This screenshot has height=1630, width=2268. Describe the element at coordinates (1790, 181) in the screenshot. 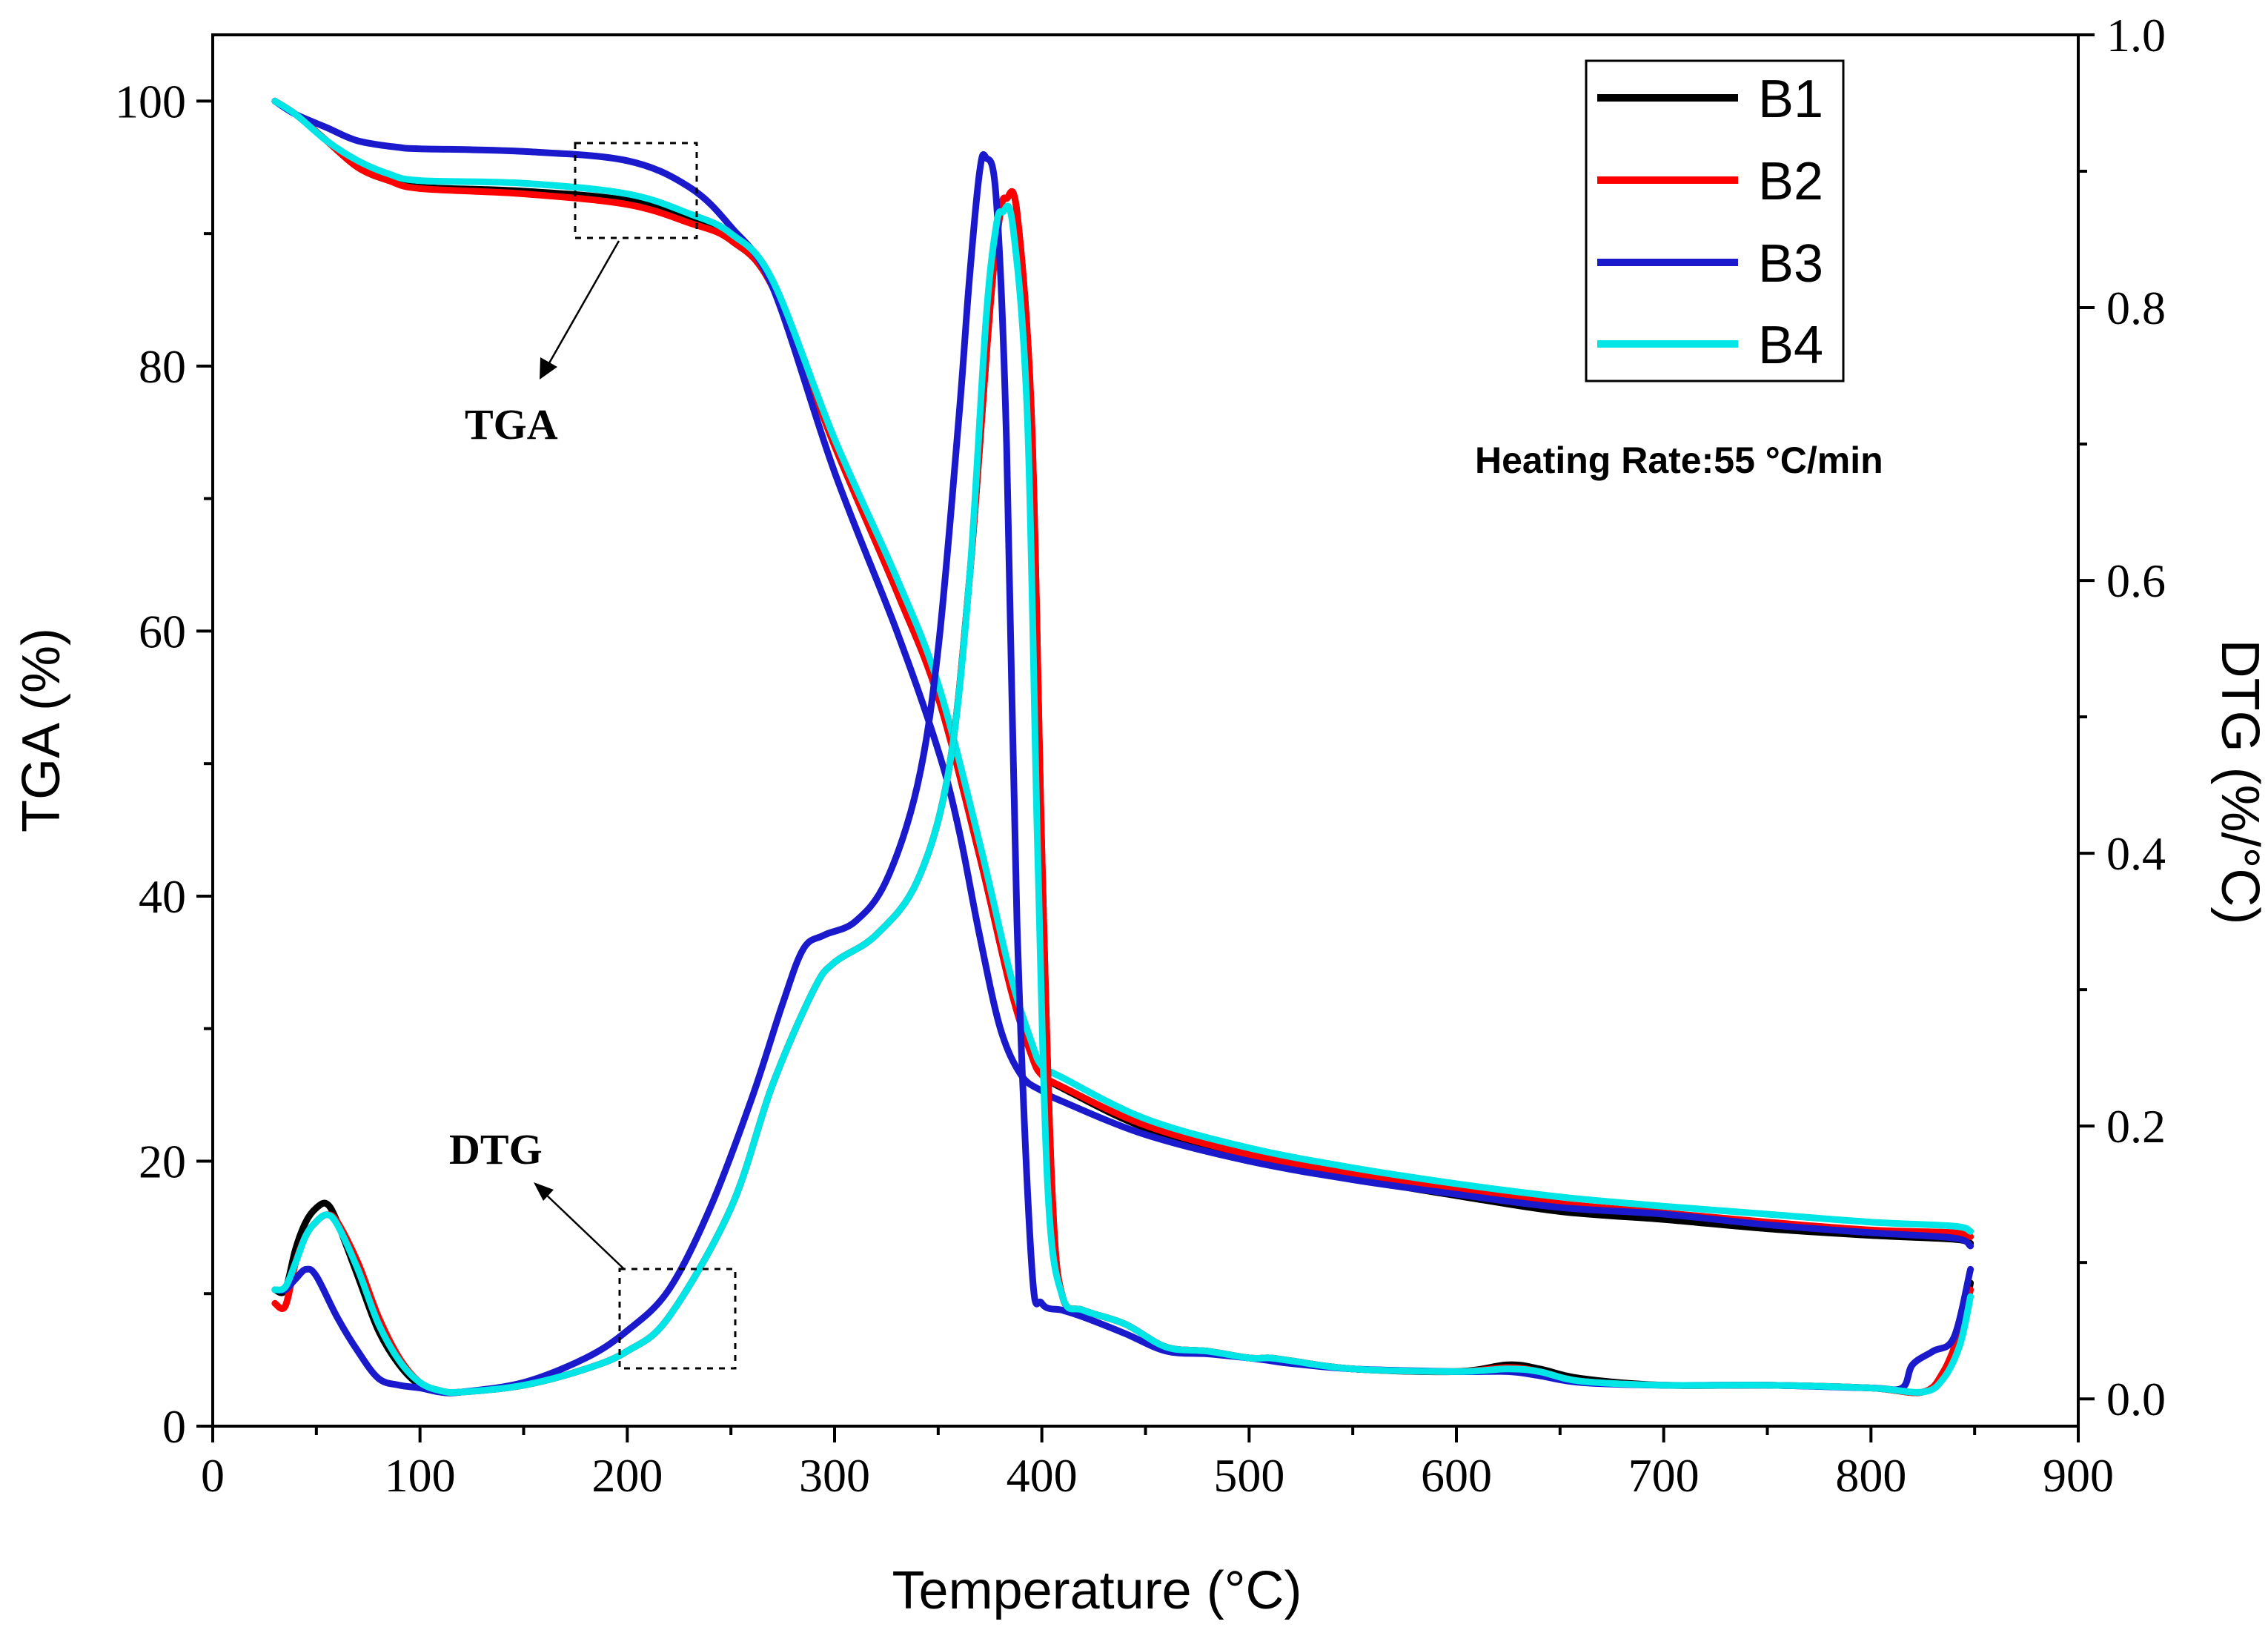

I see `legend-label-b2: B2` at that location.